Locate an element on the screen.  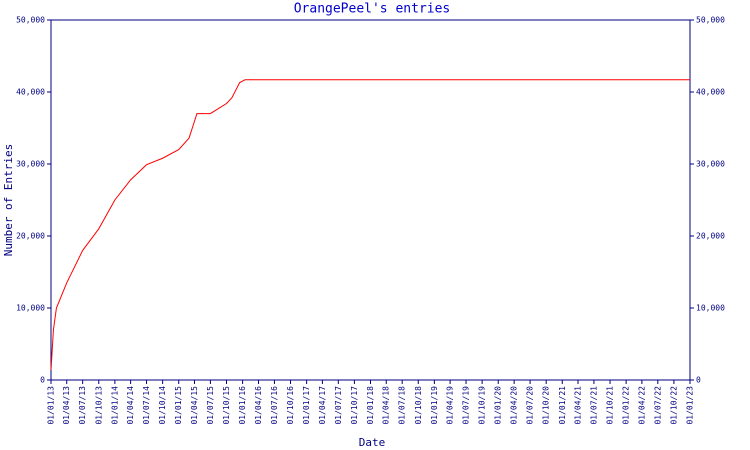
x-tick-label: 01/01/17 is located at coordinates (306, 405).